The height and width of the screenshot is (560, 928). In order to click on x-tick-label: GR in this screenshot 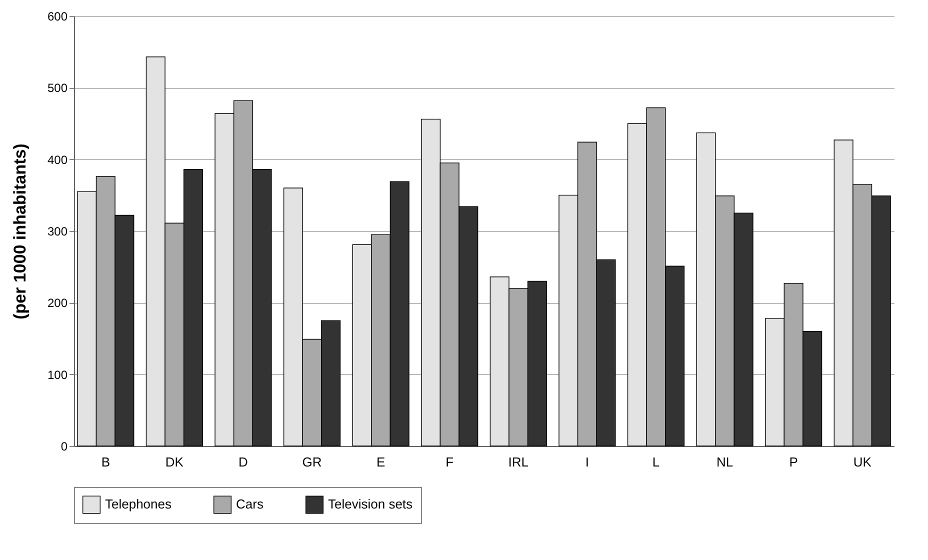, I will do `click(312, 462)`.